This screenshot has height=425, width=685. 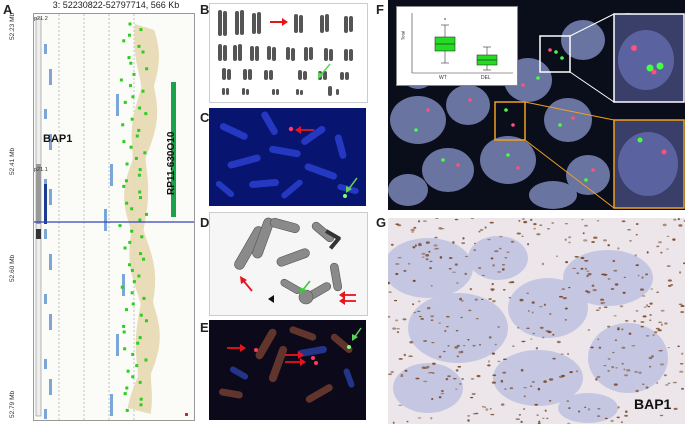 What do you see at coordinates (649, 58) in the screenshot?
I see `zoom-inset-white` at bounding box center [649, 58].